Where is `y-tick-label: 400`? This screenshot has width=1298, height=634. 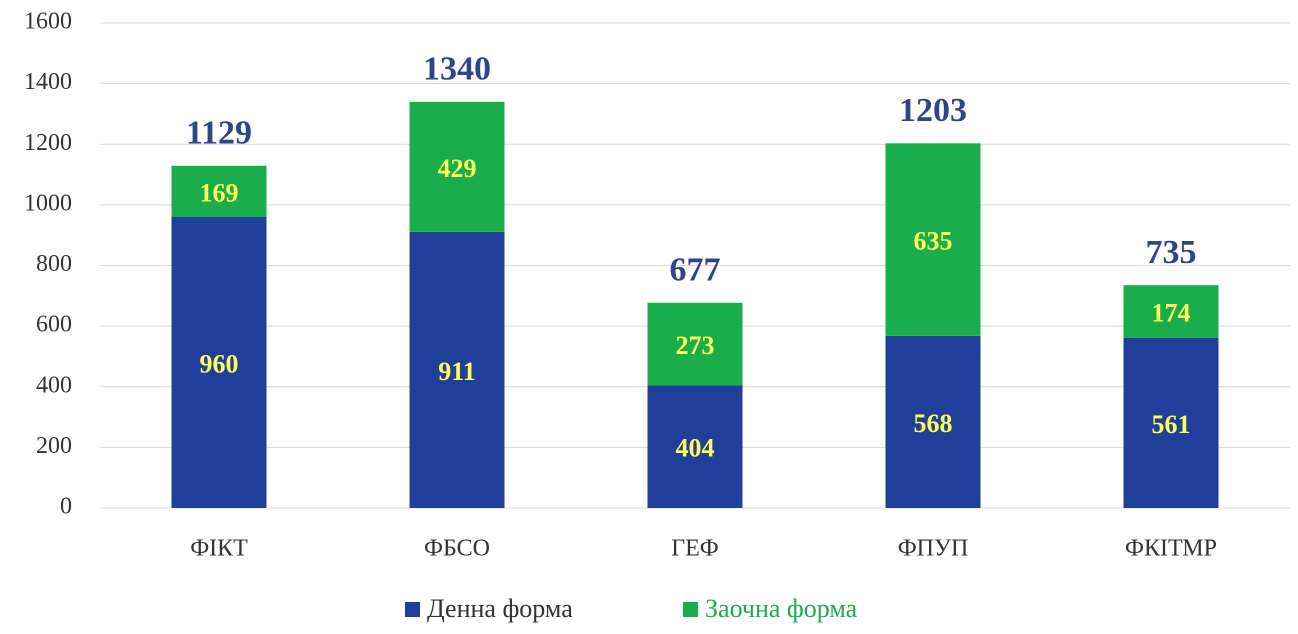
y-tick-label: 400 is located at coordinates (54, 385).